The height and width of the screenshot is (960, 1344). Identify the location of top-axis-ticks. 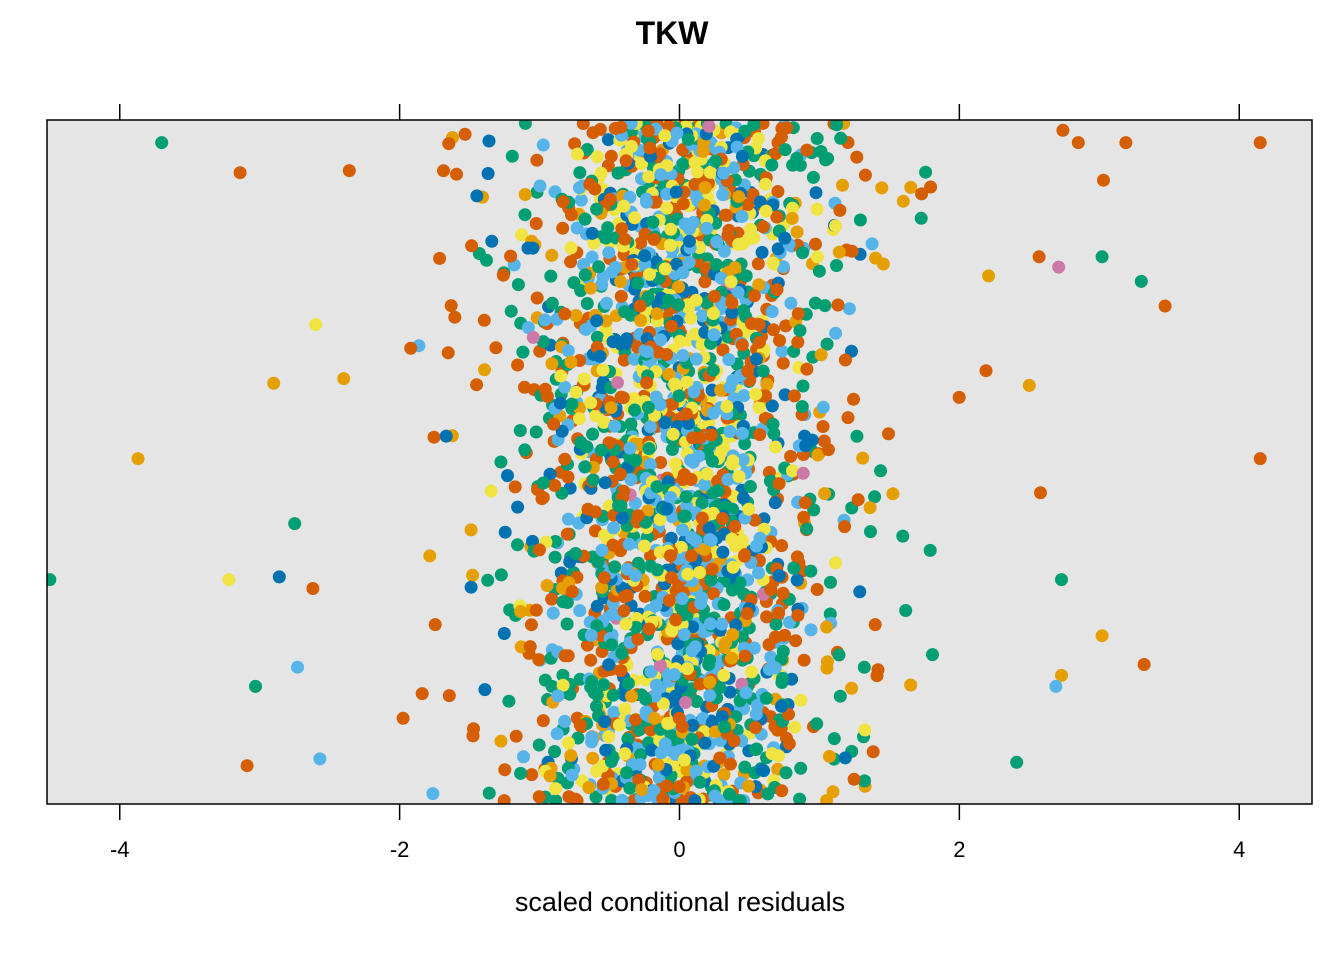
(679, 112).